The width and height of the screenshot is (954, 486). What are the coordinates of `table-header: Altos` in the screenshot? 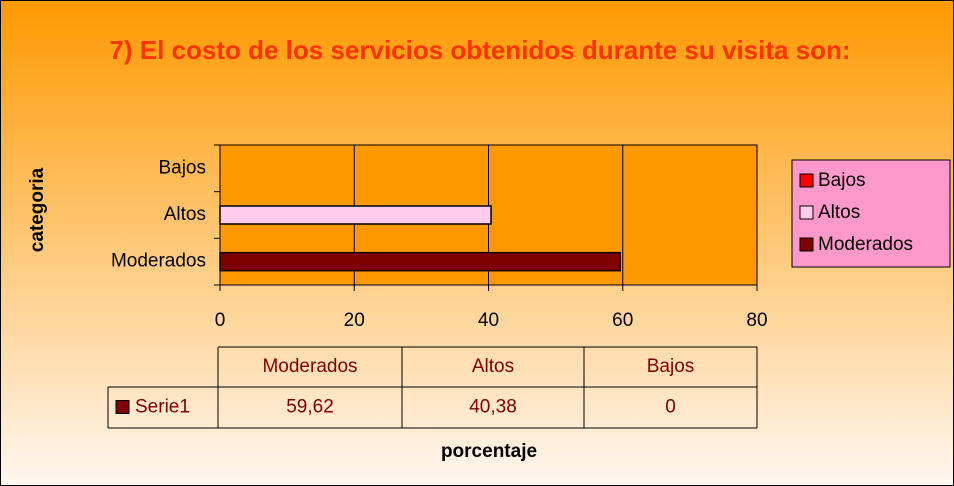 It's located at (493, 366).